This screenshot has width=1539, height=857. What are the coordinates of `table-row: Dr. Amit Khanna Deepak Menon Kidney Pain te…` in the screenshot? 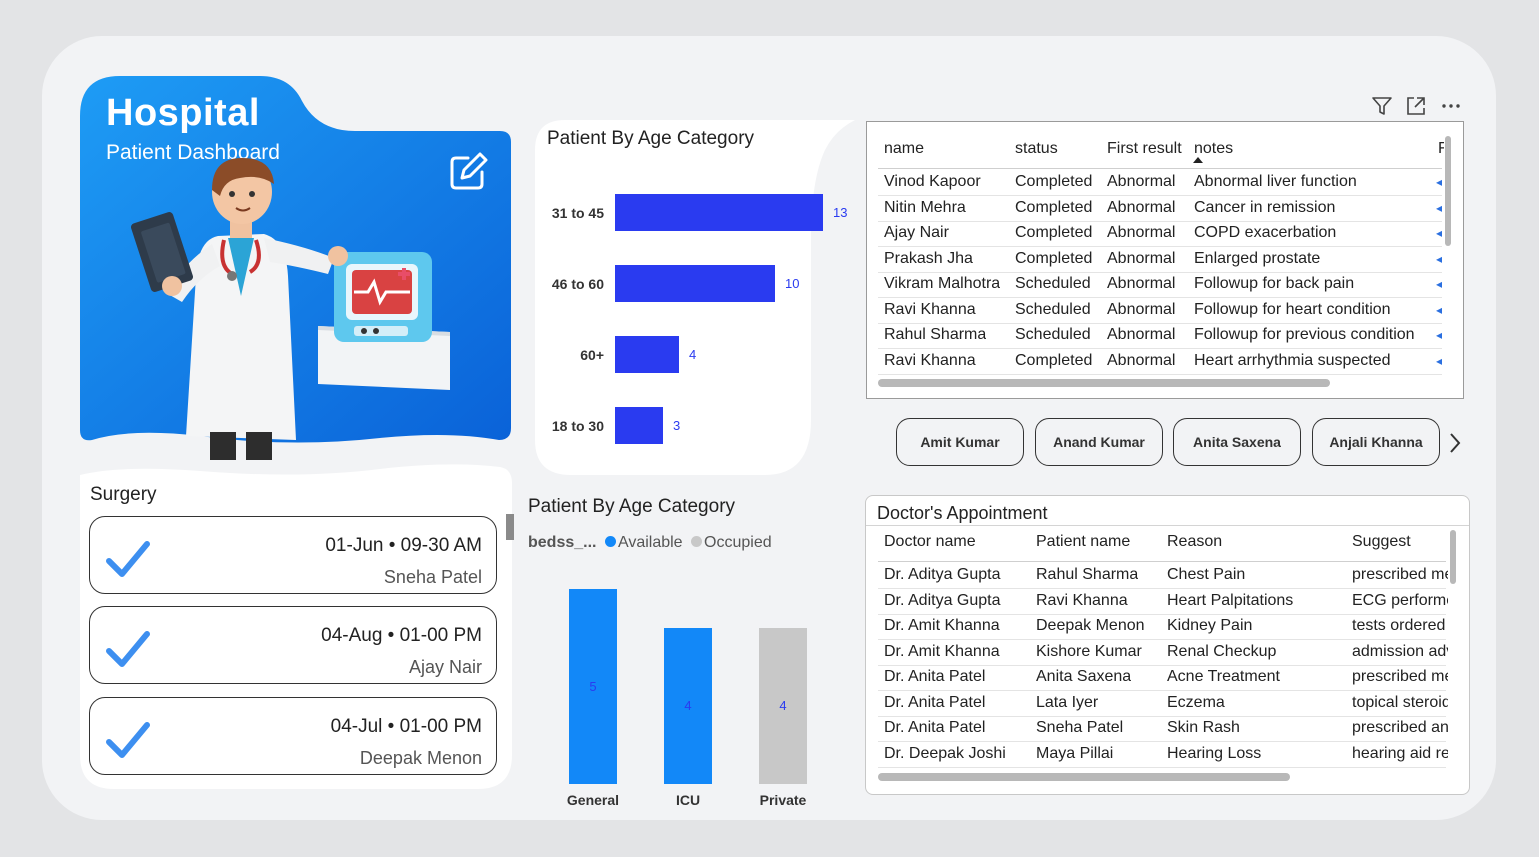 It's located at (1168, 628).